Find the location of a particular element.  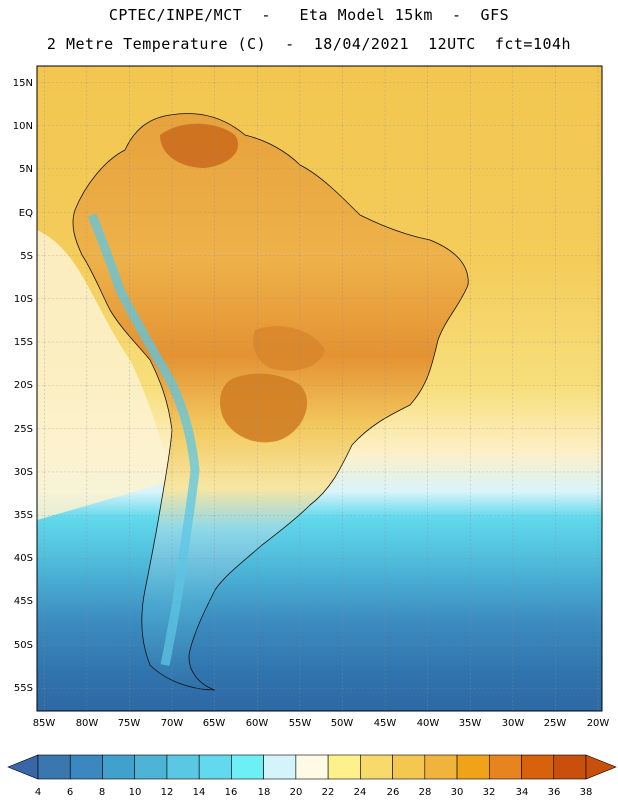

colorbar-label: 16 is located at coordinates (231, 792).